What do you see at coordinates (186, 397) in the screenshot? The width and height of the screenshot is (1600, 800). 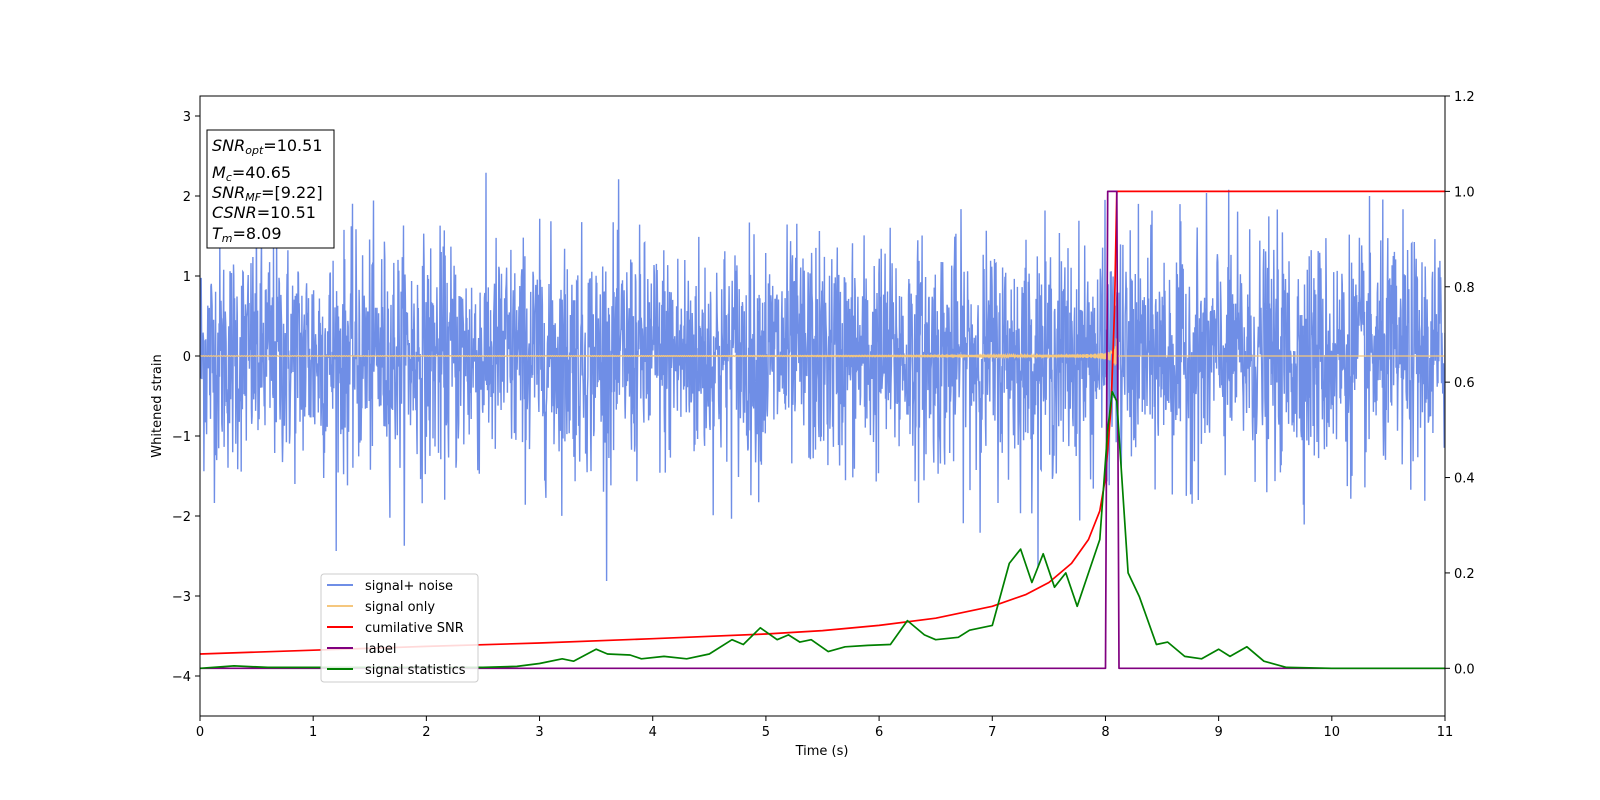 I see `left-y-axis-ticks: 3 2 1 0 −1 −2 −3 −4` at bounding box center [186, 397].